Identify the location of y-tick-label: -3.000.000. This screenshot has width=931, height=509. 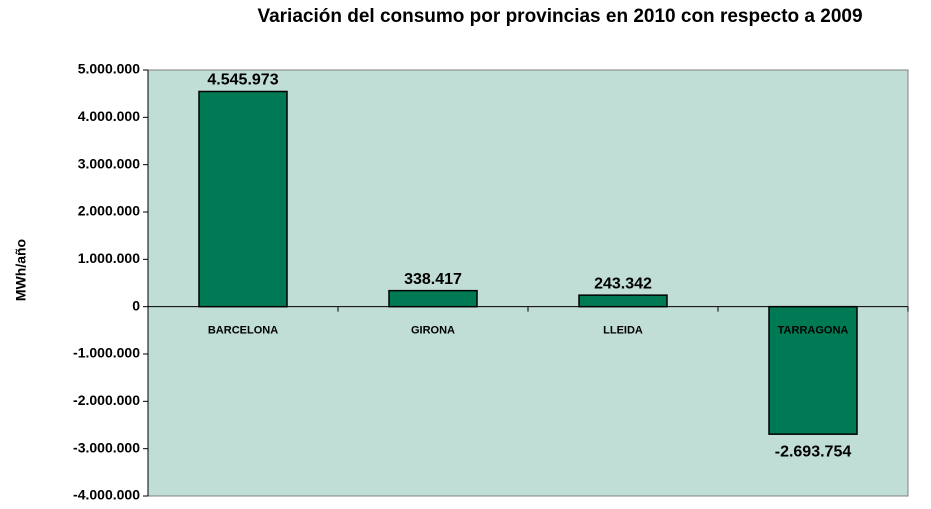
(106, 447).